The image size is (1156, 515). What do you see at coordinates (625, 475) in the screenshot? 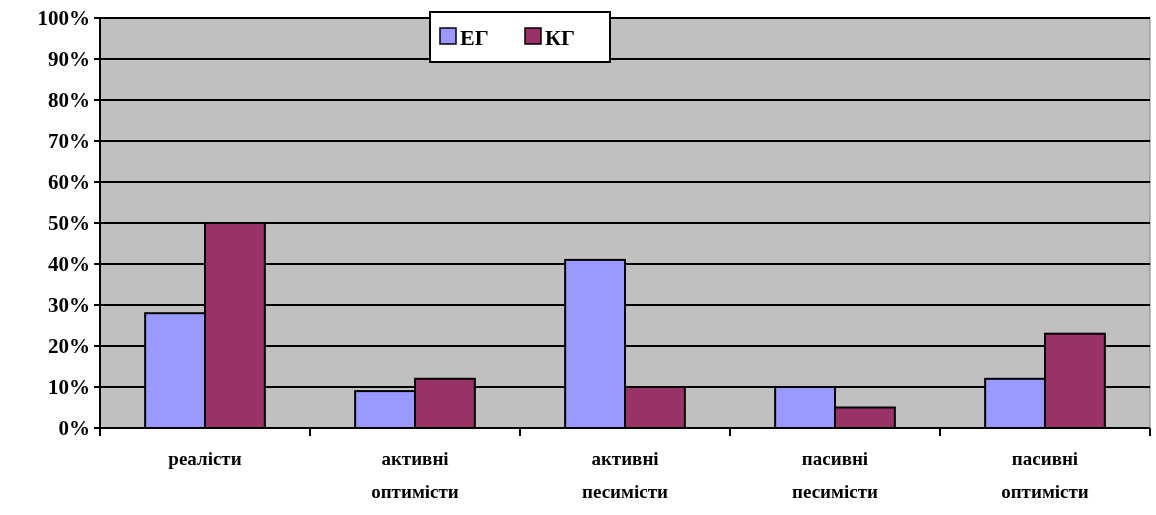
I see `x-tick-label: активні песимісти` at bounding box center [625, 475].